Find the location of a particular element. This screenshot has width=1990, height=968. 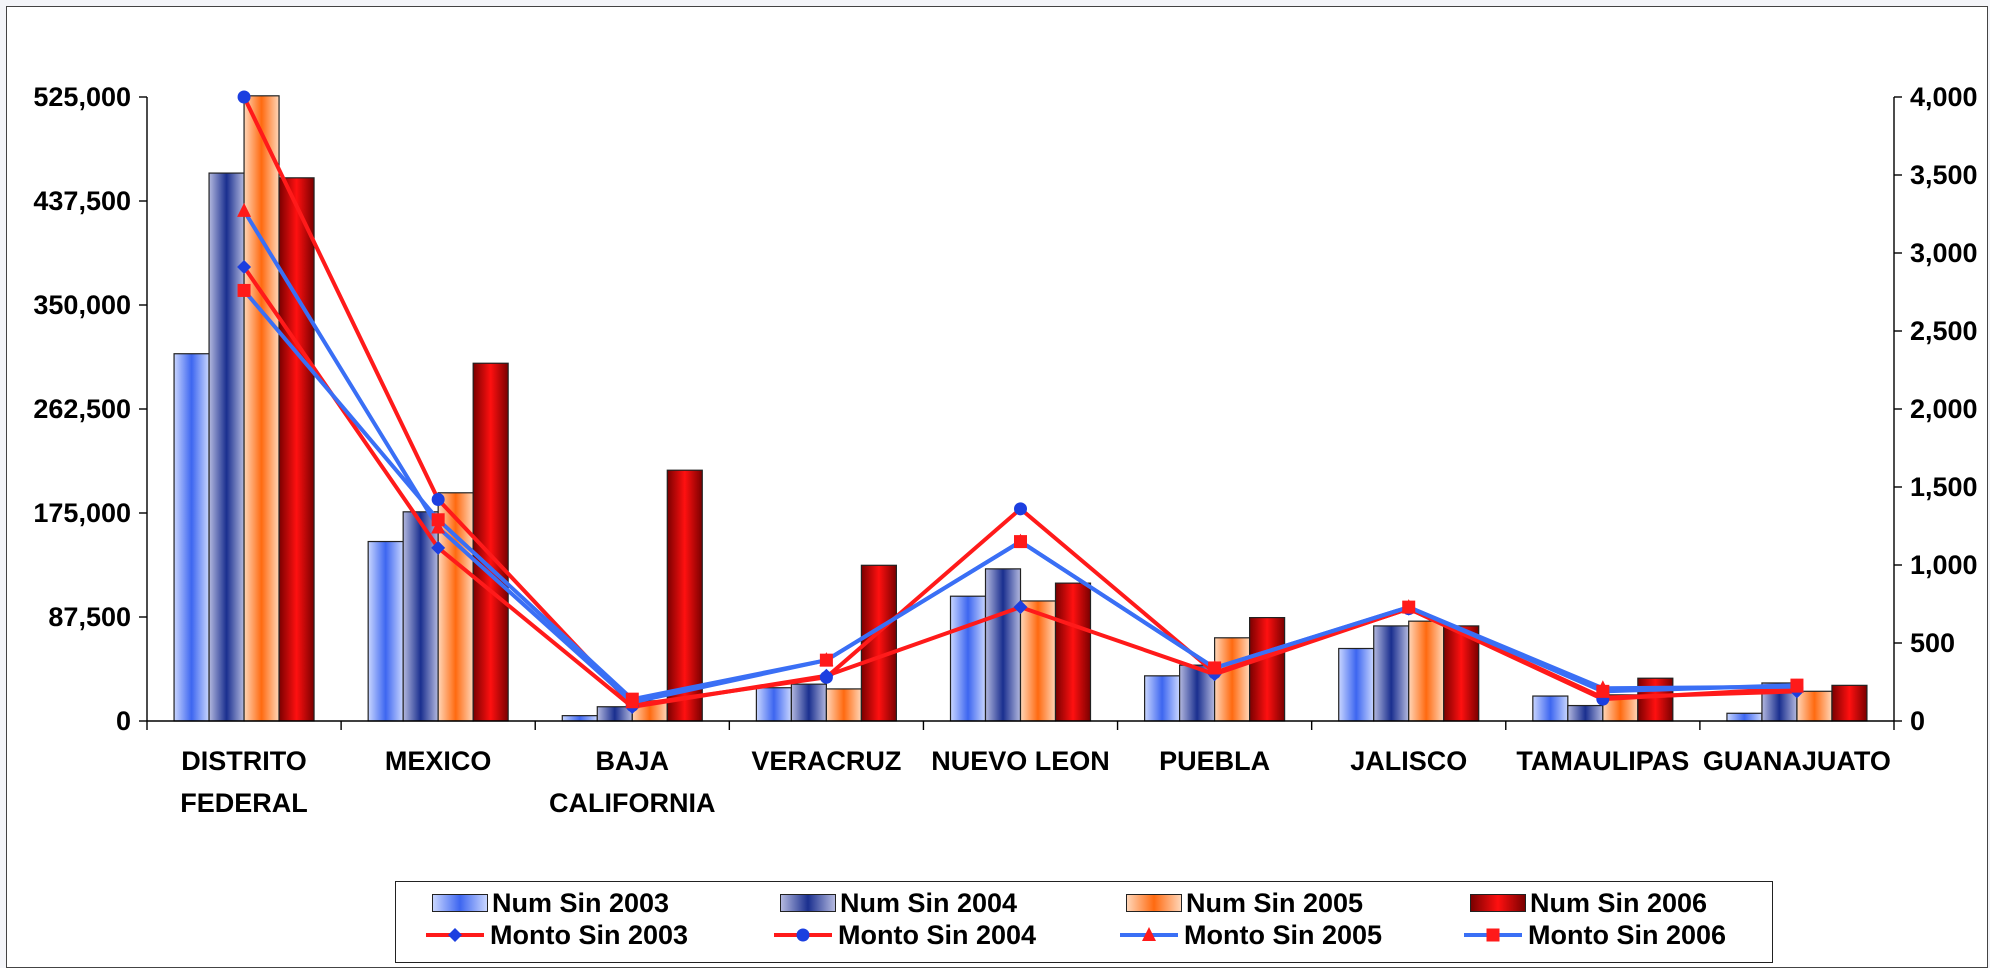

legend-item-monto-2005: Monto Sin 2005 is located at coordinates (1250, 935).